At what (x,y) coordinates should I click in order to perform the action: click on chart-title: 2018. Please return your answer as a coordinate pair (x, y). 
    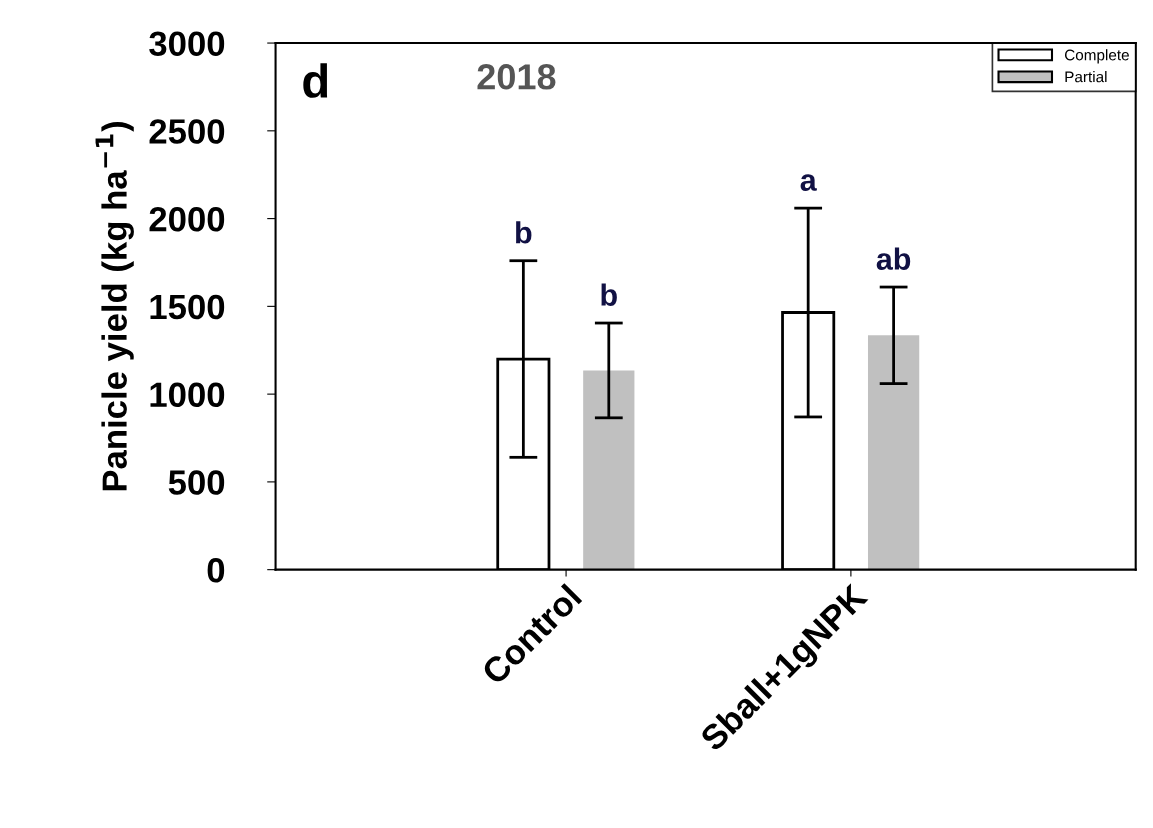
    Looking at the image, I should click on (516, 77).